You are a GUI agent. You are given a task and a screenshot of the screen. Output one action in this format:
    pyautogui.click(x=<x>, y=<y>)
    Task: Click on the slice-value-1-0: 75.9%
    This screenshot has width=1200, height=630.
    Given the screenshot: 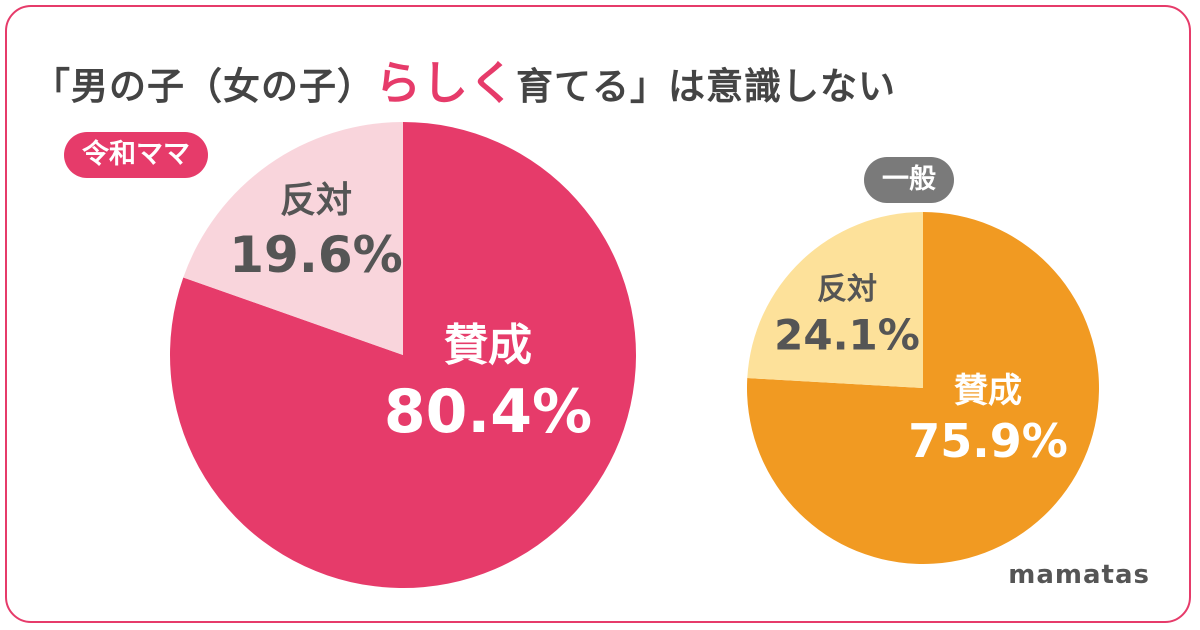 What is the action you would take?
    pyautogui.click(x=988, y=441)
    